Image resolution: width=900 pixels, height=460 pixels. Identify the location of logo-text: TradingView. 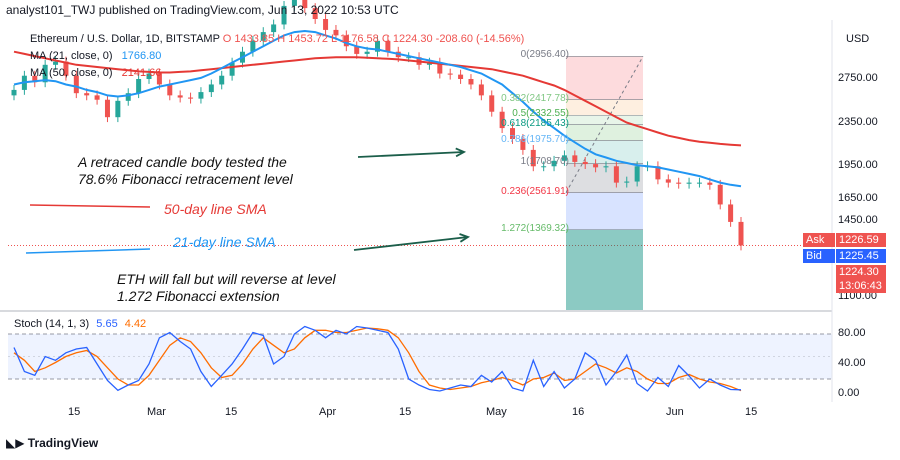
(63, 443).